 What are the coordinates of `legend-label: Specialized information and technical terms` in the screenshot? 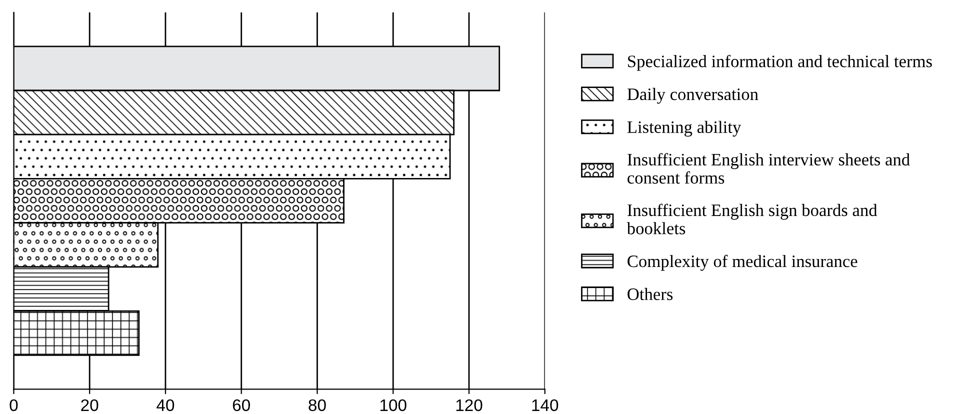 It's located at (780, 62).